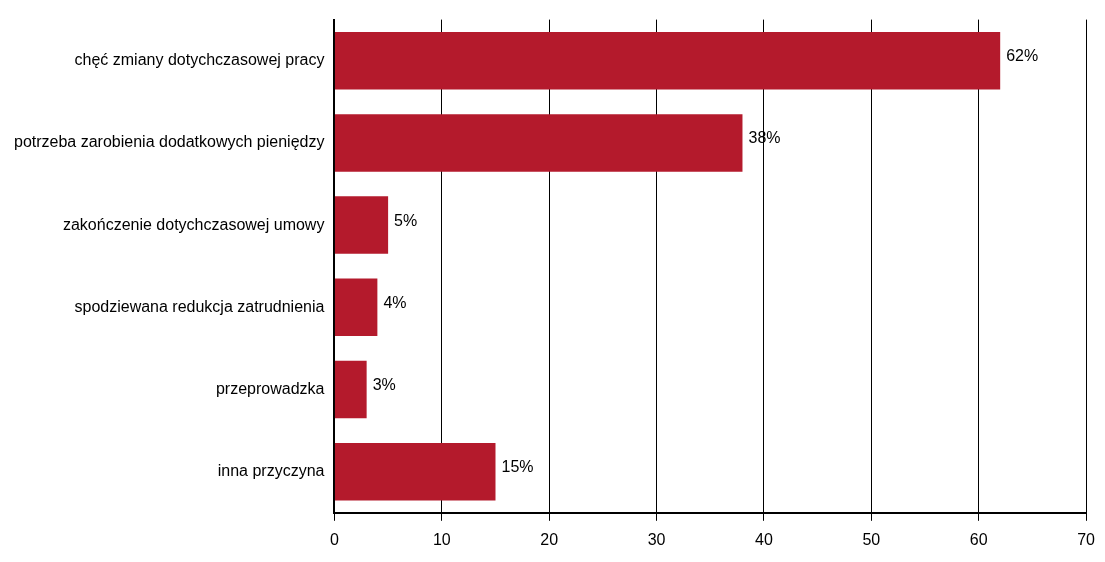 This screenshot has width=1105, height=562. Describe the element at coordinates (549, 539) in the screenshot. I see `x-tick-label: 20` at that location.